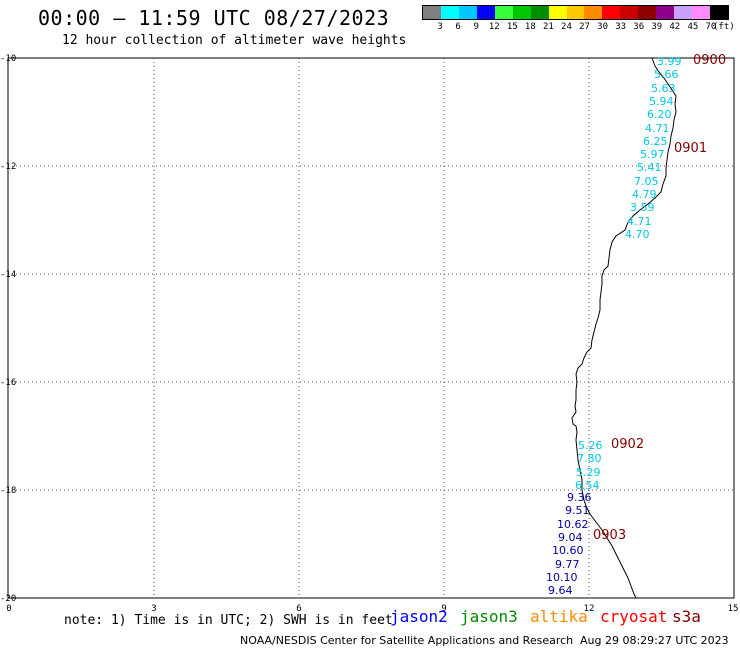 The image size is (740, 650). What do you see at coordinates (659, 115) in the screenshot?
I see `wave-height-value: 6.20` at bounding box center [659, 115].